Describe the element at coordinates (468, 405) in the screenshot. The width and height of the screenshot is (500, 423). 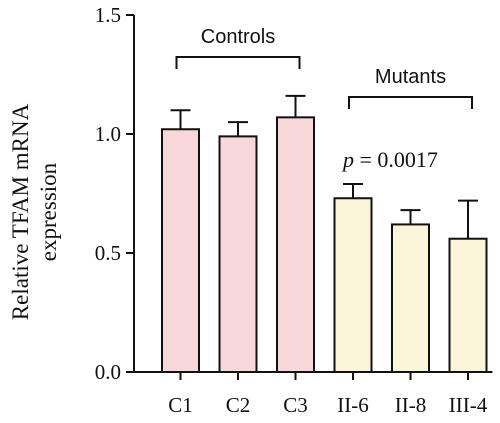
I see `x-tick-label: III-4` at that location.